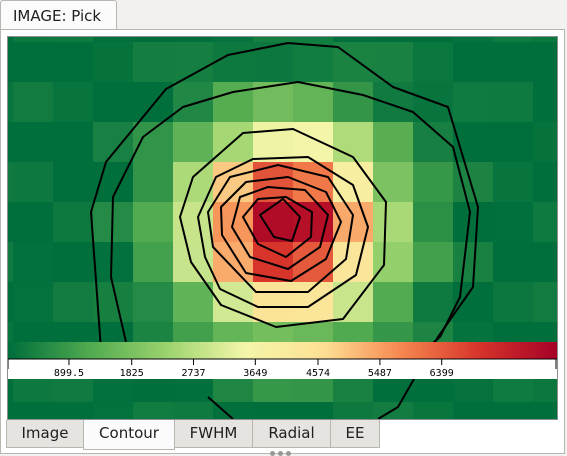  I want to click on pane-resize-handle, so click(282, 453).